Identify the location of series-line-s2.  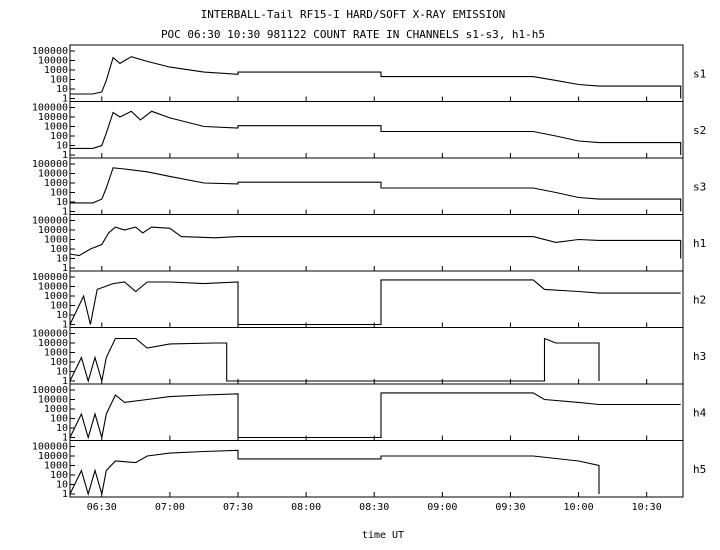
(376, 132).